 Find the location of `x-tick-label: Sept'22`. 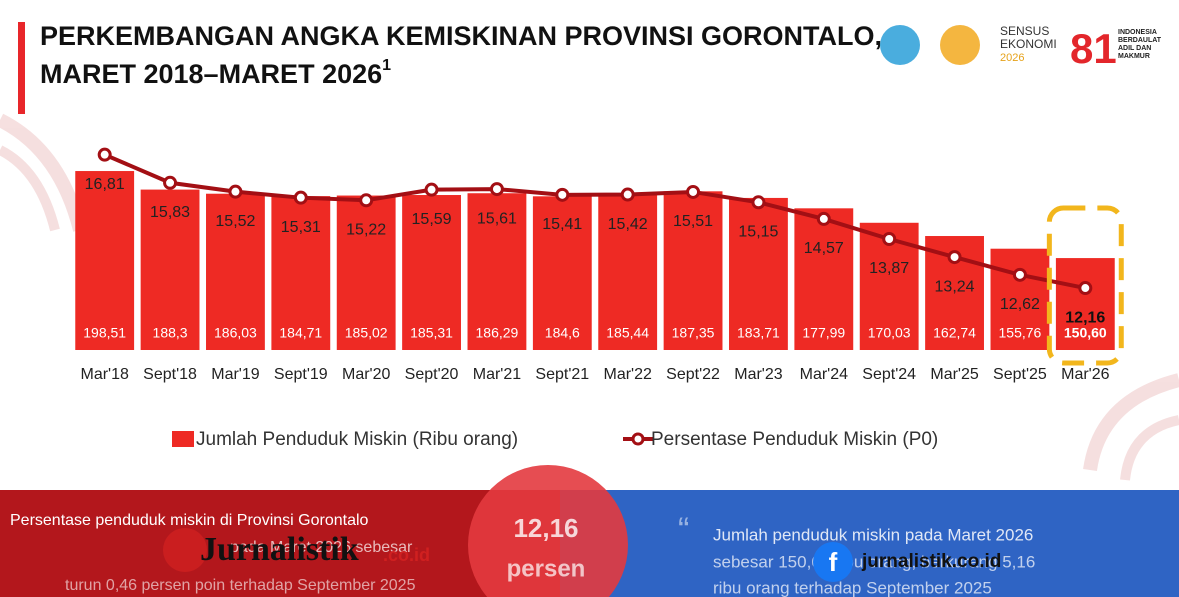

x-tick-label: Sept'22 is located at coordinates (693, 374).